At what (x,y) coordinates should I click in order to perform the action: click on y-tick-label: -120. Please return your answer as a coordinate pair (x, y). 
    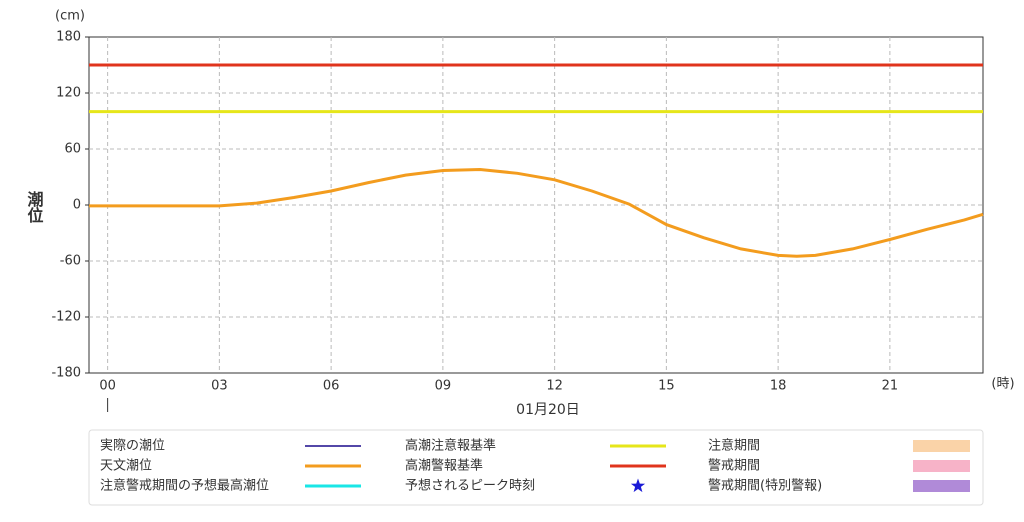
    Looking at the image, I should click on (66, 317).